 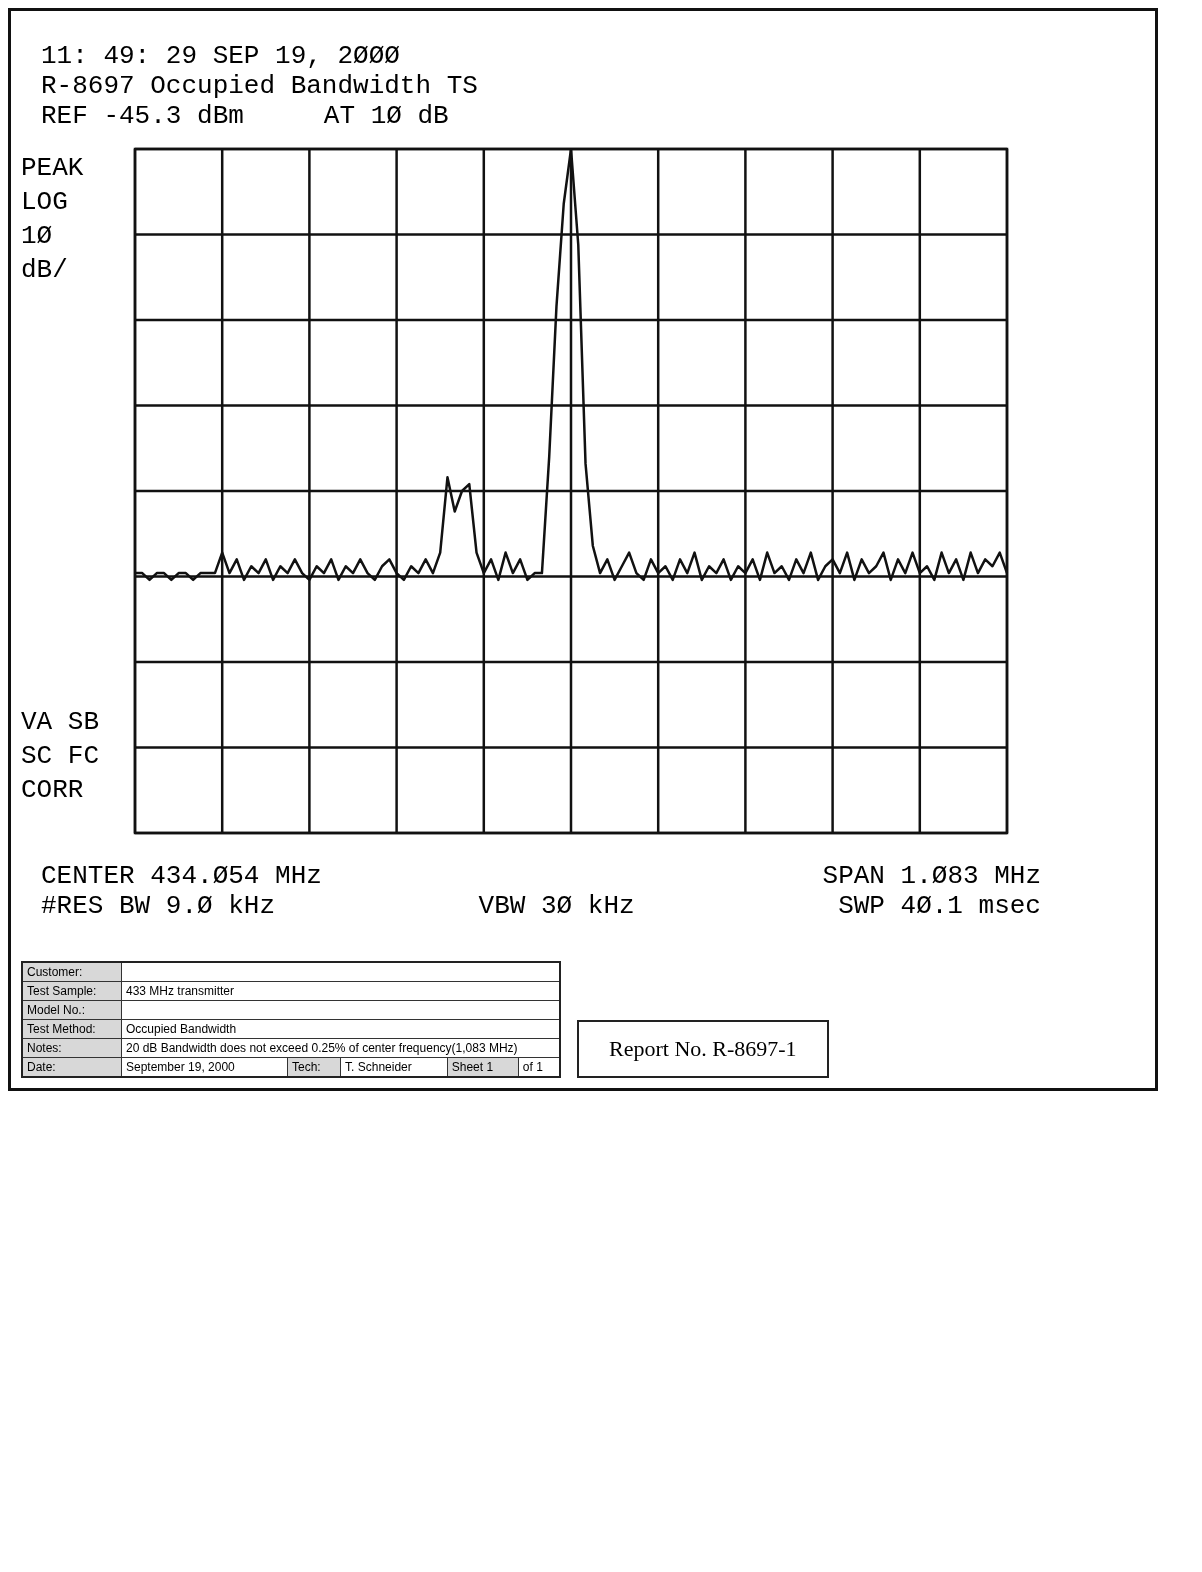 I want to click on text: 20 dB Bandwidth does not exceed 0.25% of center frequency(1,083 MHz), so click(x=322, y=1048).